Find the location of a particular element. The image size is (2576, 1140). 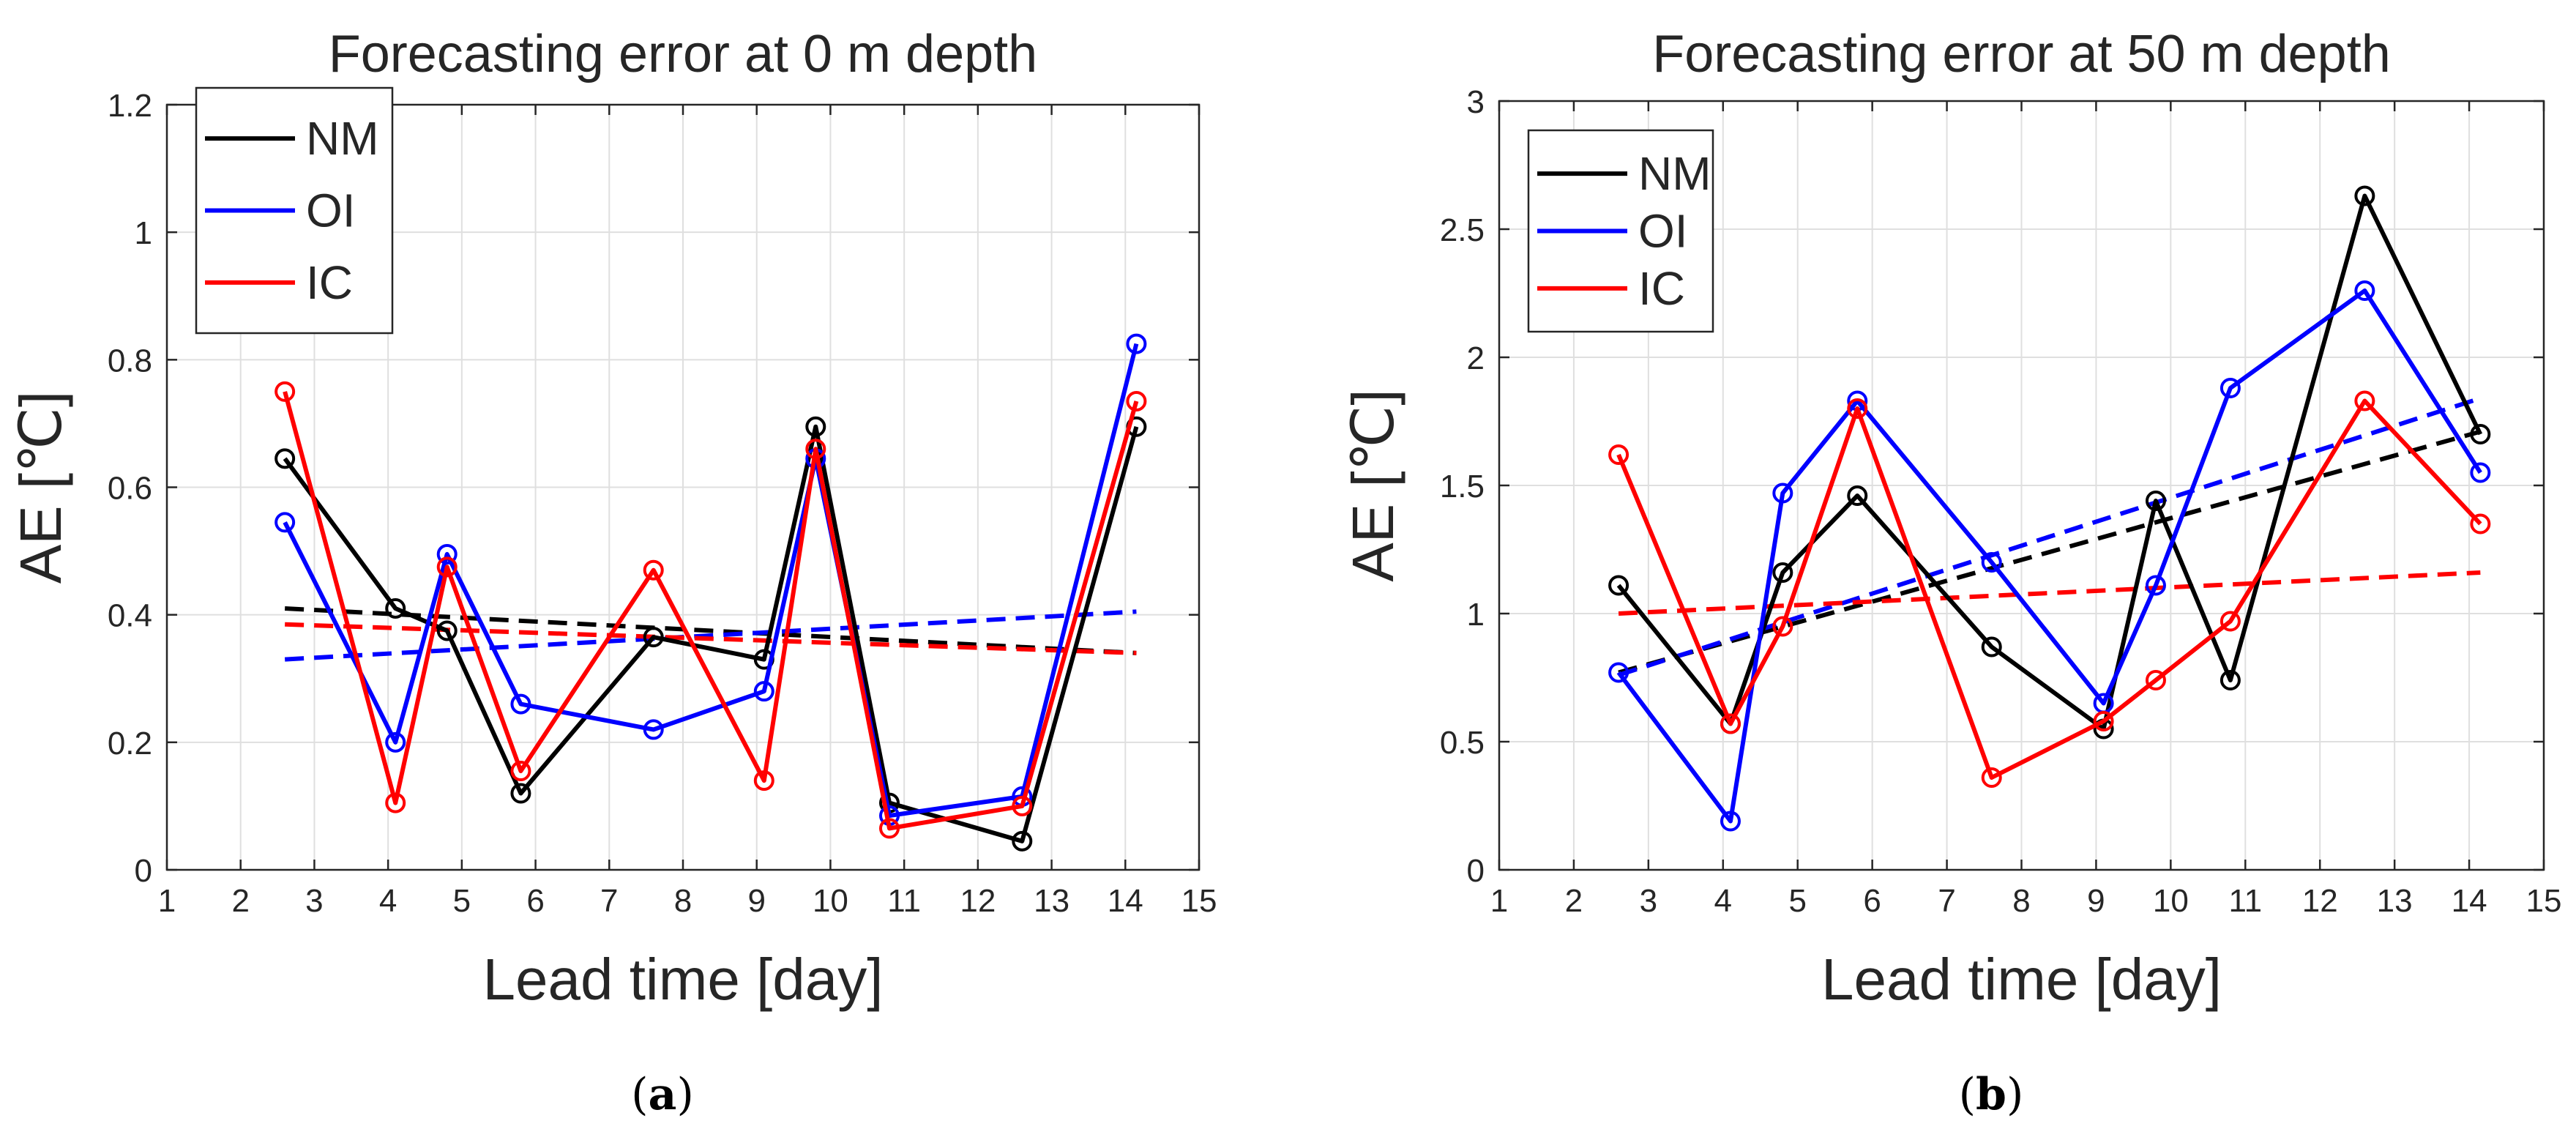

y-tick-label: 0.2 is located at coordinates (130, 743).